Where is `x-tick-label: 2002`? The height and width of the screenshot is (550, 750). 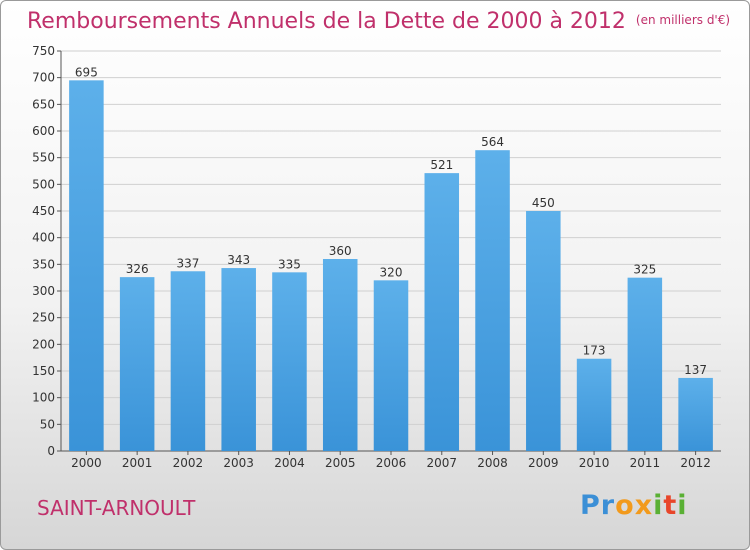 x-tick-label: 2002 is located at coordinates (188, 463).